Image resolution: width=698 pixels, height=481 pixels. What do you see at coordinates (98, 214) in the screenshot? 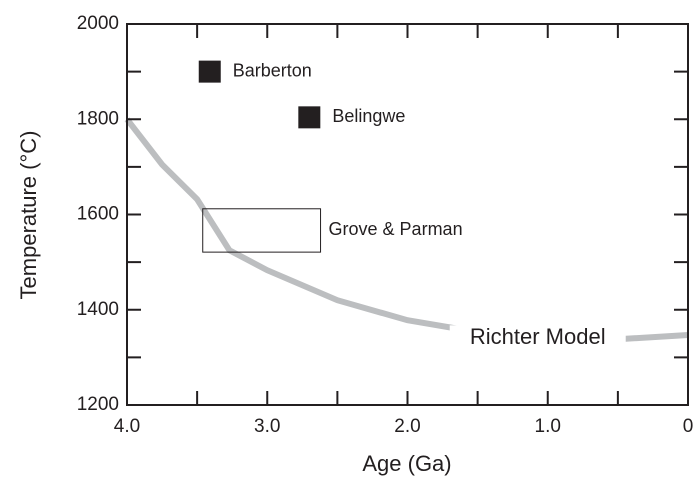
I see `y-tick-label: 1600` at bounding box center [98, 214].